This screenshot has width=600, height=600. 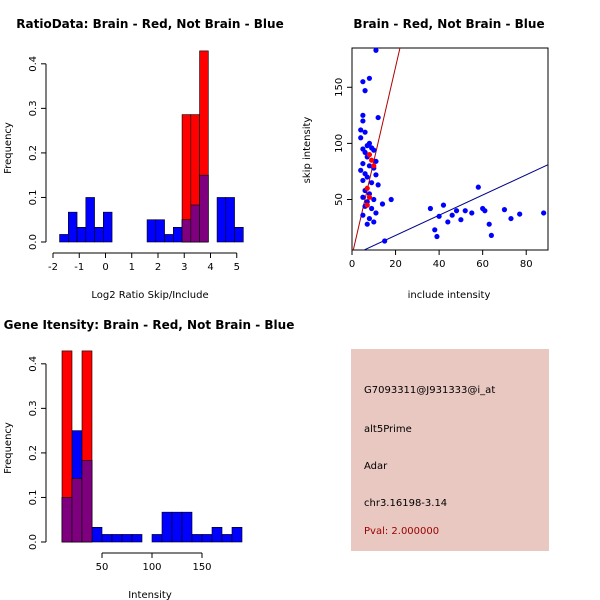 I want to click on x-tick-label: 2, so click(x=158, y=267).